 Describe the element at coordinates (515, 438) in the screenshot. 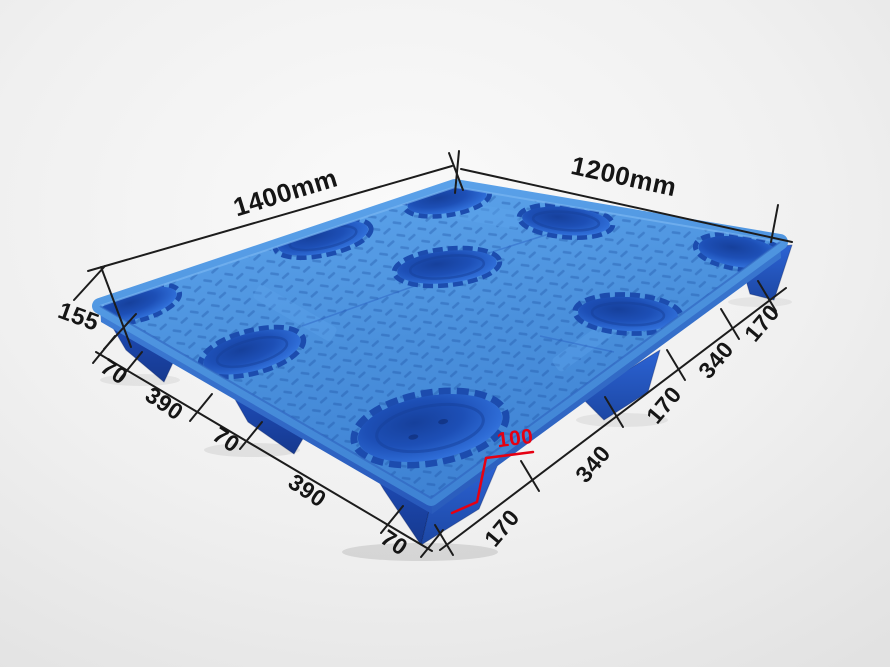

I see `dim-label-leg-height: 100` at that location.